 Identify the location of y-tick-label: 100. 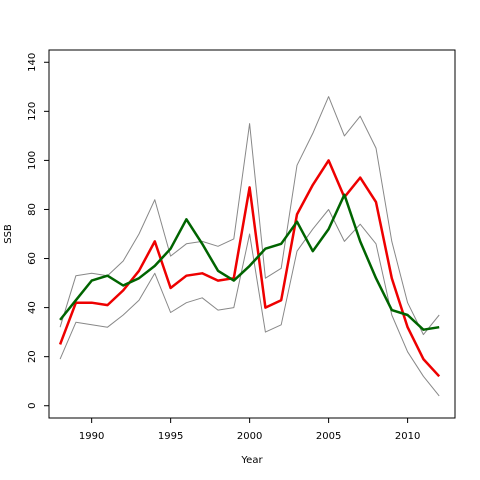
(32, 160).